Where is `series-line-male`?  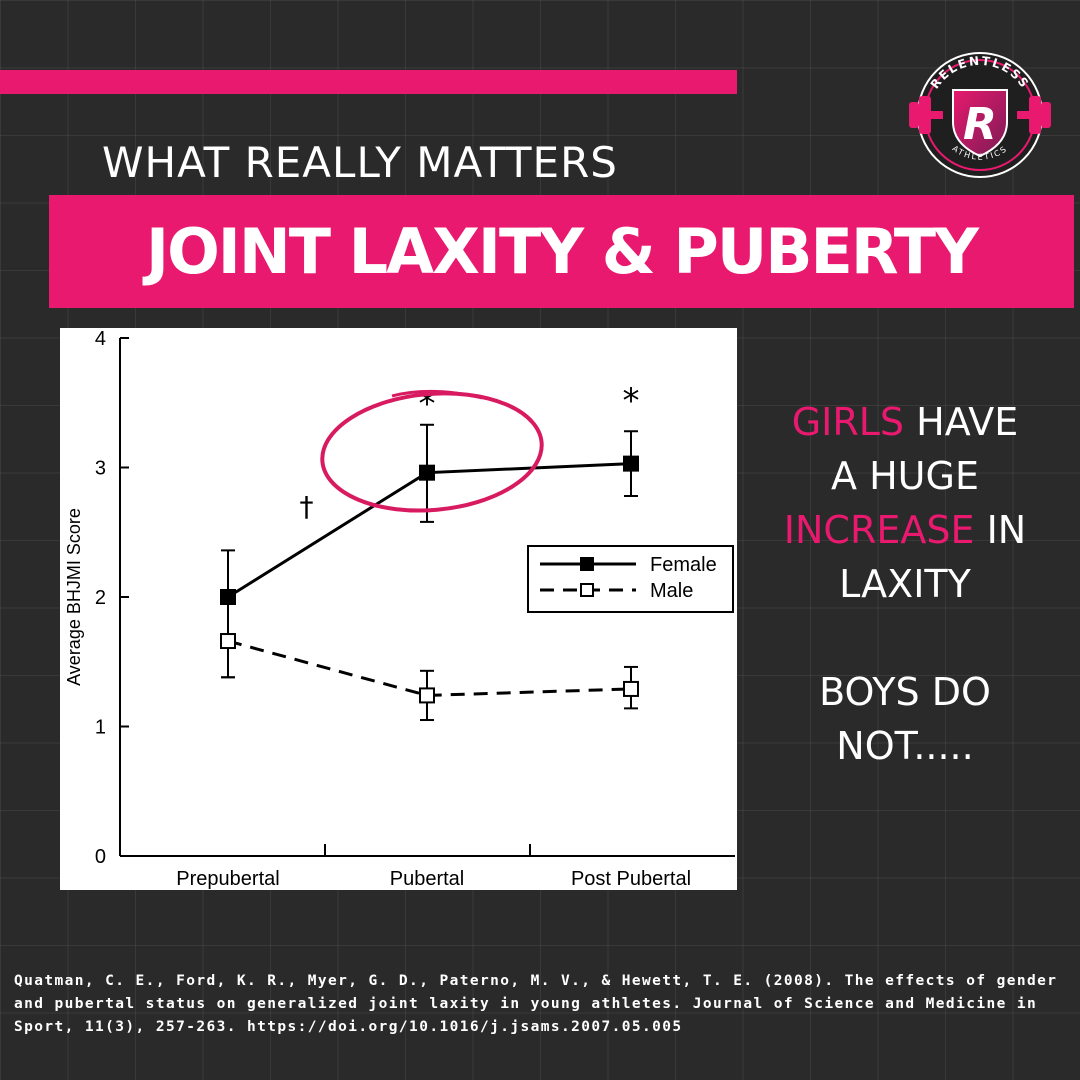 series-line-male is located at coordinates (429, 668).